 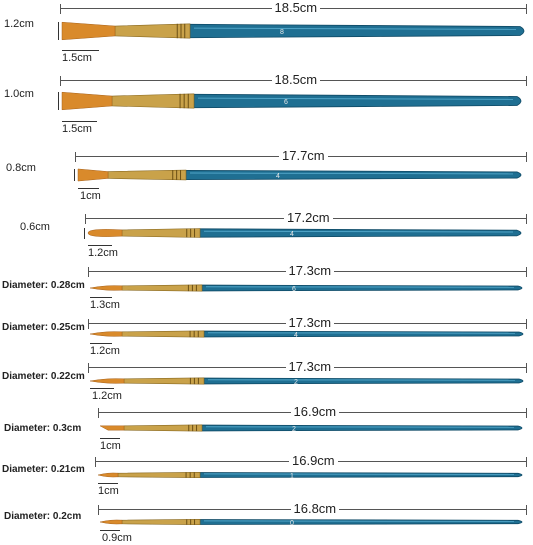 I want to click on brush-number: 0, so click(x=292, y=523).